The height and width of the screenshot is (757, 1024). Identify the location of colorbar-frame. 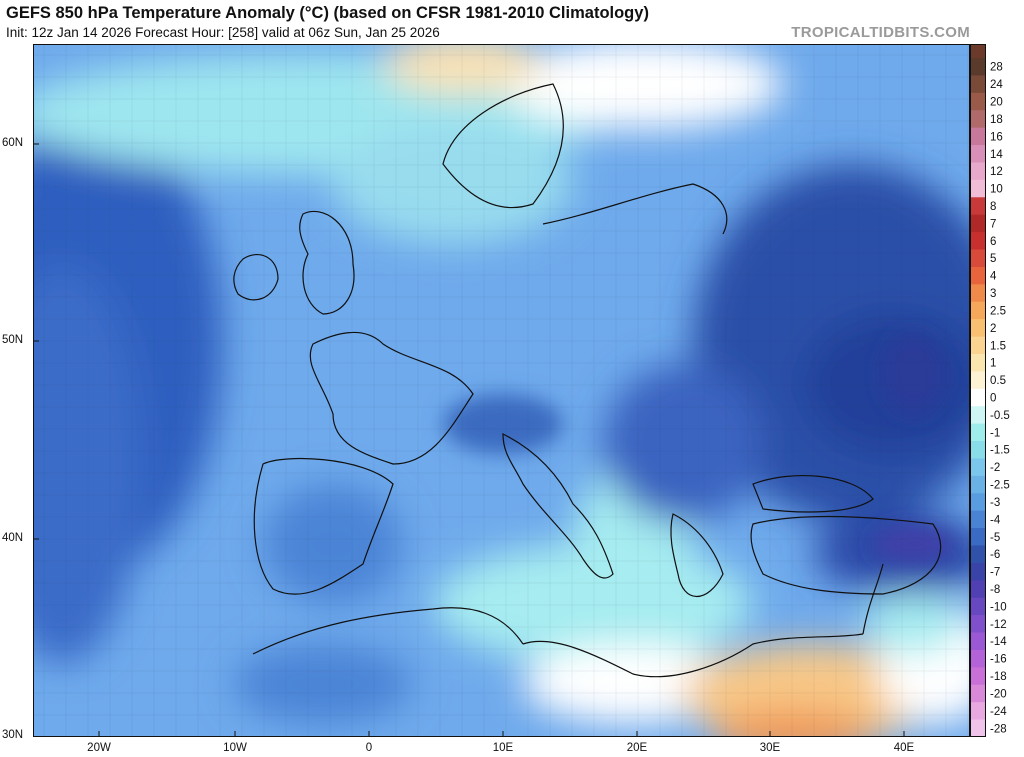
(978, 390).